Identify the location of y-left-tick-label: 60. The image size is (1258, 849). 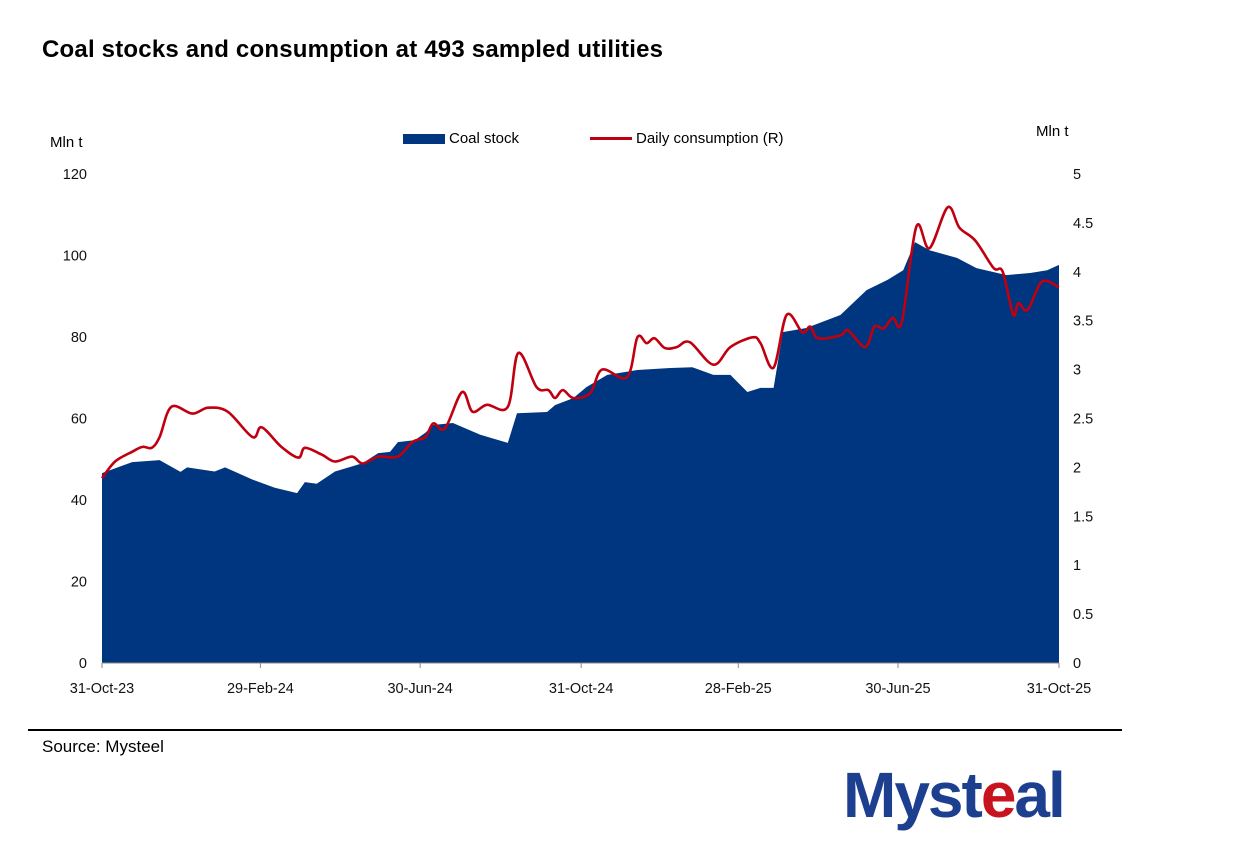
(79, 420).